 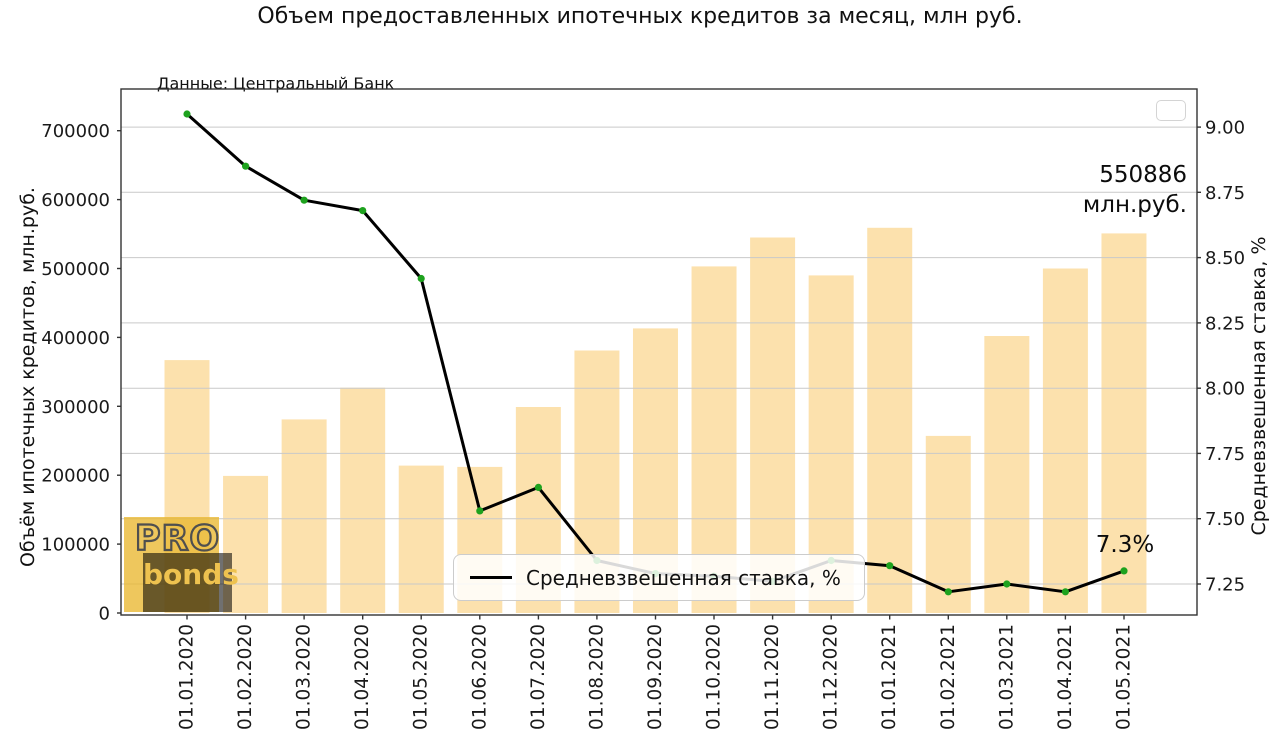 What do you see at coordinates (363, 500) in the screenshot?
I see `bar-01.04.2020` at bounding box center [363, 500].